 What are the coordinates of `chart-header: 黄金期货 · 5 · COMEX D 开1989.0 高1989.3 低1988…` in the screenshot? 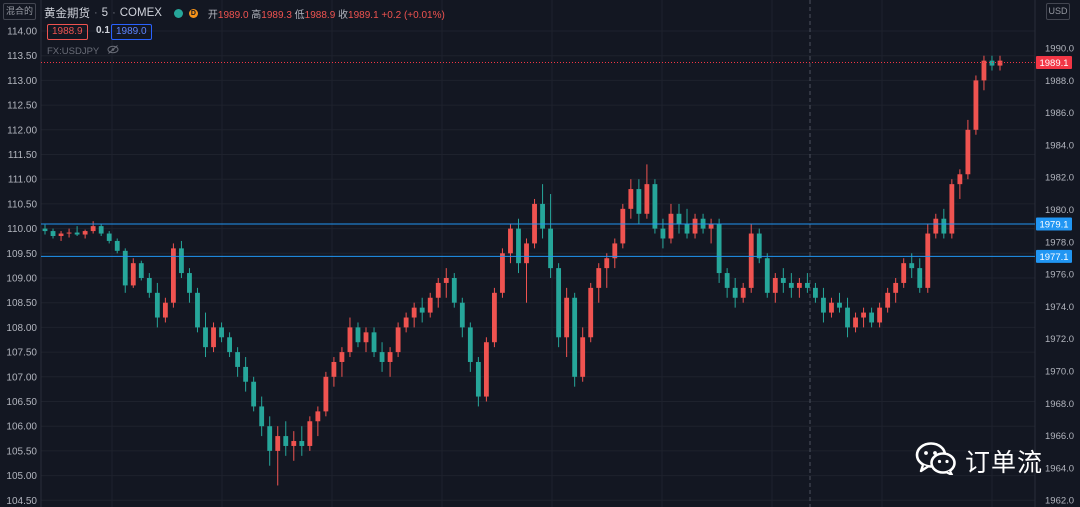 It's located at (244, 13).